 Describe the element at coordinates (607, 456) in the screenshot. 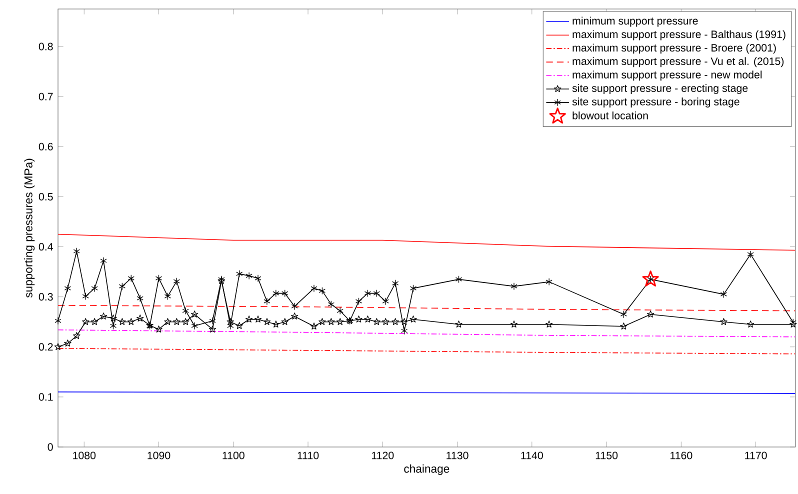

I see `x-tick-label: 1150` at that location.